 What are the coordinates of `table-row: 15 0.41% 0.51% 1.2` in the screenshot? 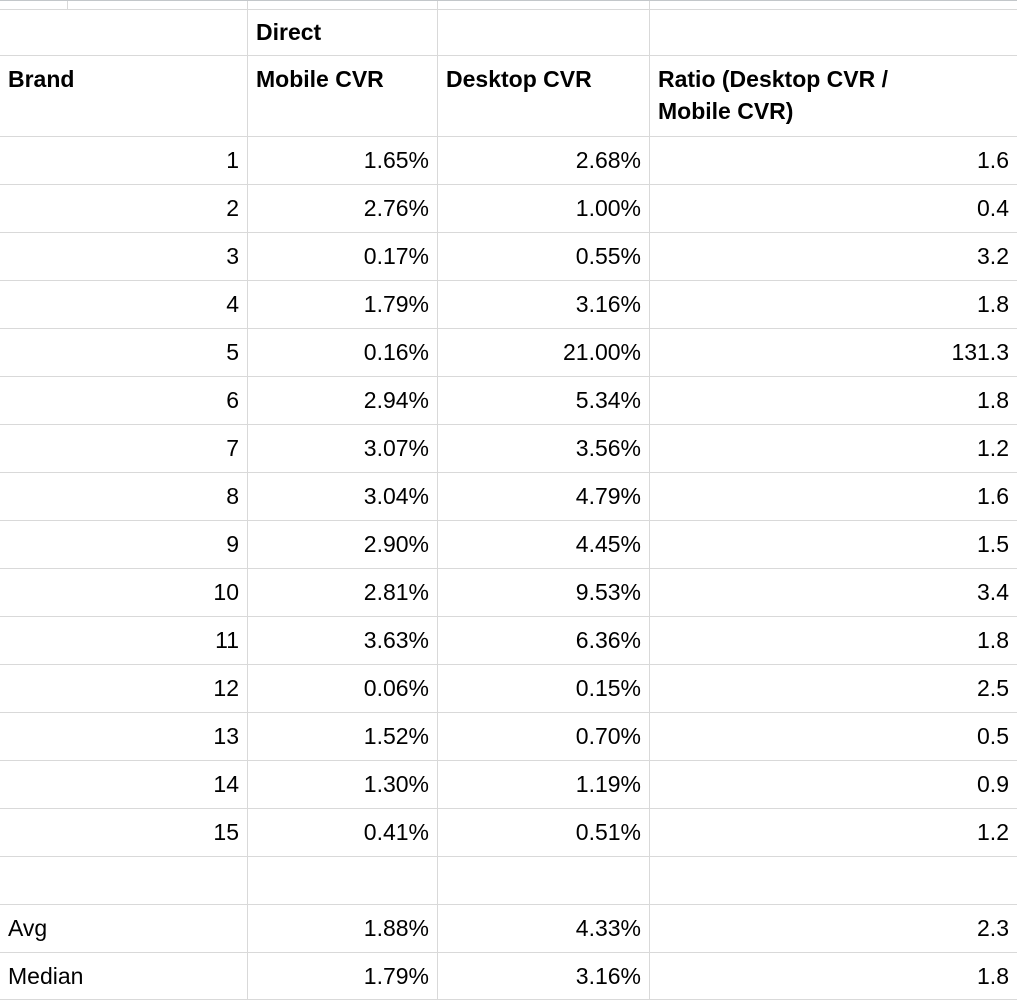 It's located at (508, 833).